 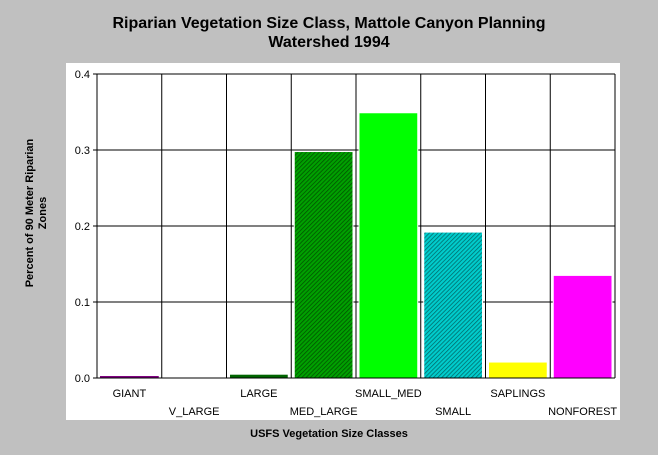 I want to click on x-tick-label: GIANT, so click(x=130, y=394).